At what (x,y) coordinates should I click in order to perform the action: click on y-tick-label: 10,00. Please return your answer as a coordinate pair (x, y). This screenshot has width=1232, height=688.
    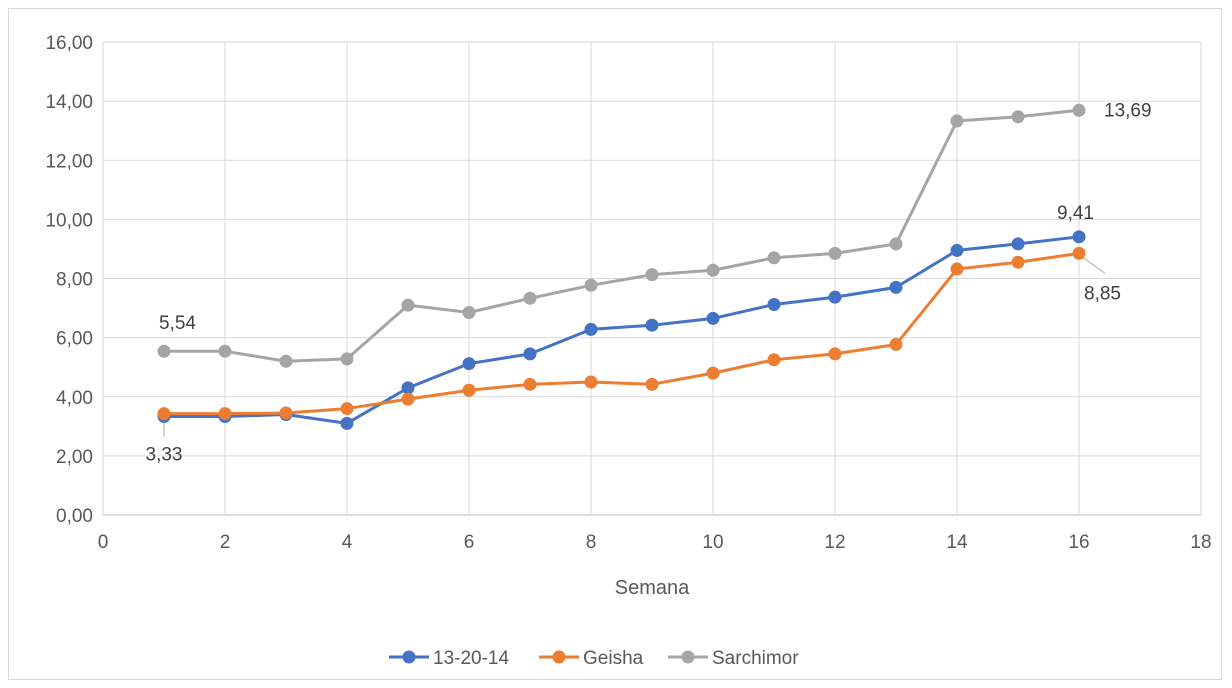
    Looking at the image, I should click on (69, 220).